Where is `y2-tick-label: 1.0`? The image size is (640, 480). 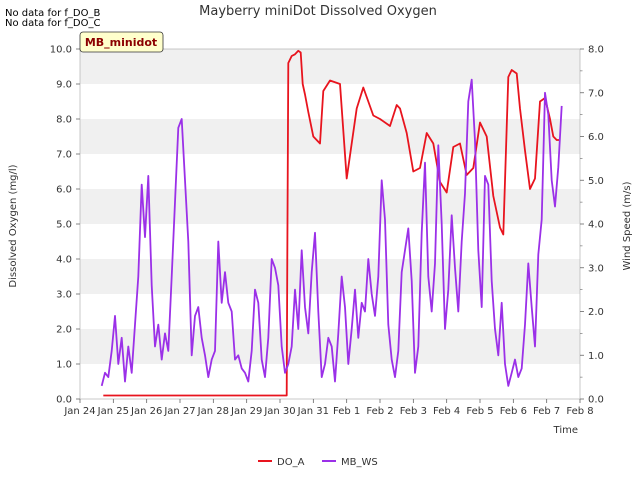 y2-tick-label: 1.0 is located at coordinates (596, 356).